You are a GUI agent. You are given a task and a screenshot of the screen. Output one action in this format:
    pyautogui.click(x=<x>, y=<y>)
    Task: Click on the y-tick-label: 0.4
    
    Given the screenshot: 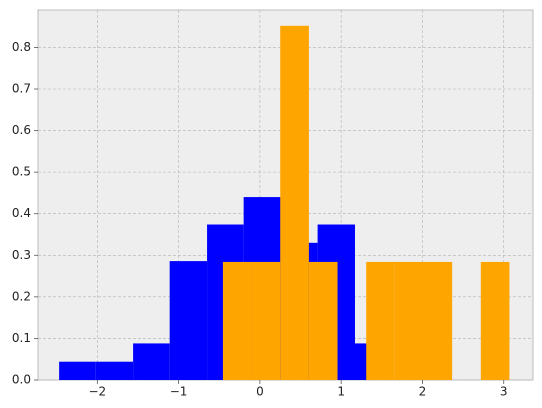 What is the action you would take?
    pyautogui.click(x=21, y=213)
    